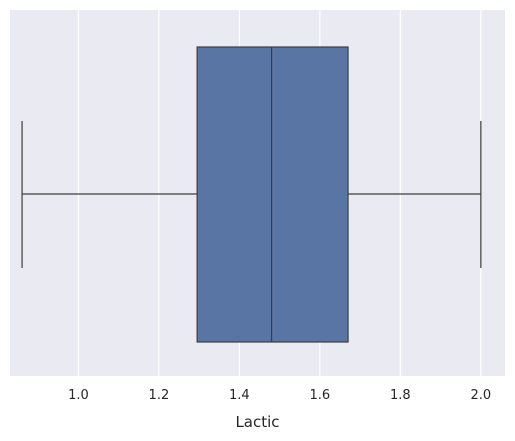  Describe the element at coordinates (239, 395) in the screenshot. I see `x-tick-label: 1.4` at that location.